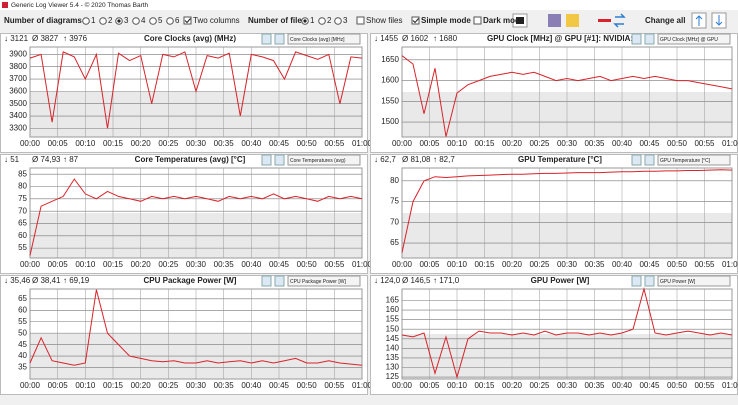  I want to click on radio-label: 2, so click(329, 20).